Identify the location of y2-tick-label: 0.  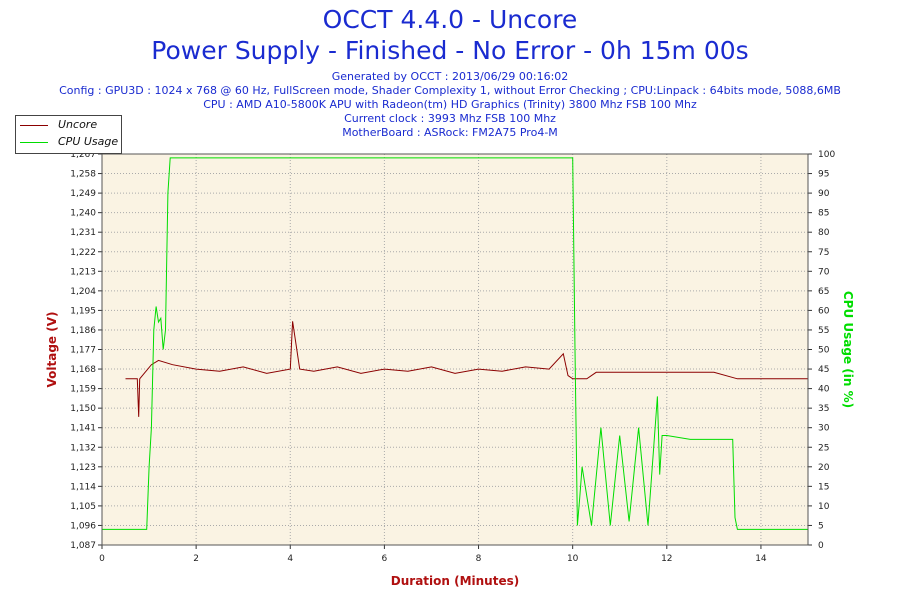
(821, 546).